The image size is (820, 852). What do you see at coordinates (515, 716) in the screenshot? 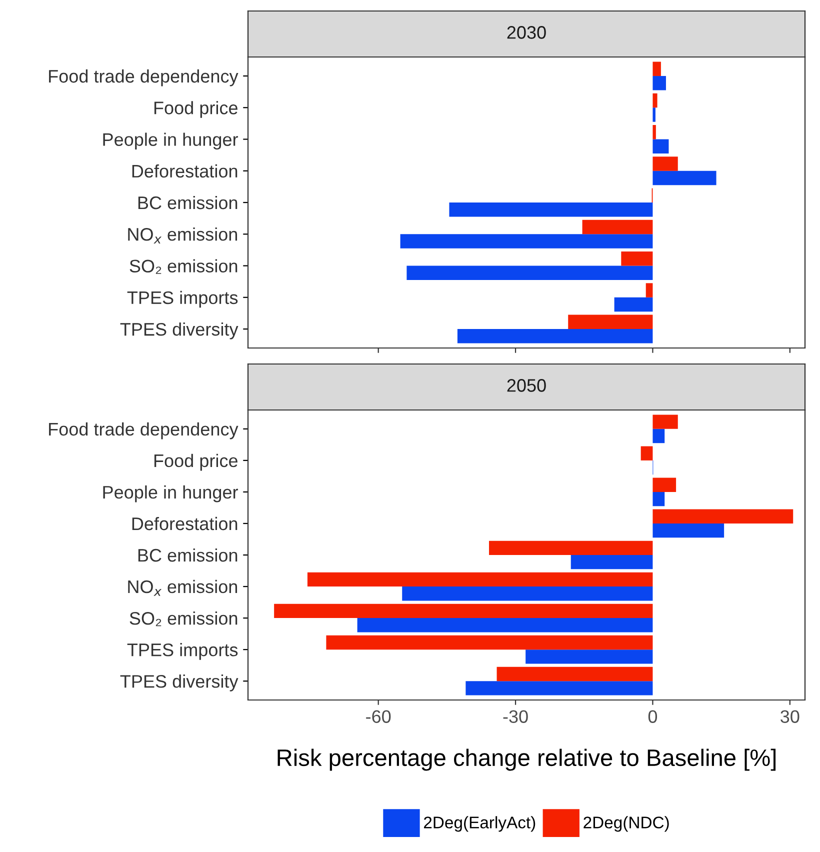
I see `x-tick-label: -30` at bounding box center [515, 716].